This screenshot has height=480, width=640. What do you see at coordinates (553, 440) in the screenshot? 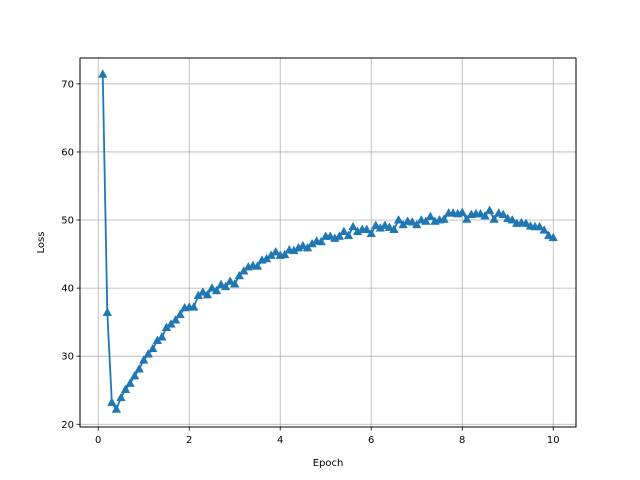
I see `x-tick-label: 10` at bounding box center [553, 440].